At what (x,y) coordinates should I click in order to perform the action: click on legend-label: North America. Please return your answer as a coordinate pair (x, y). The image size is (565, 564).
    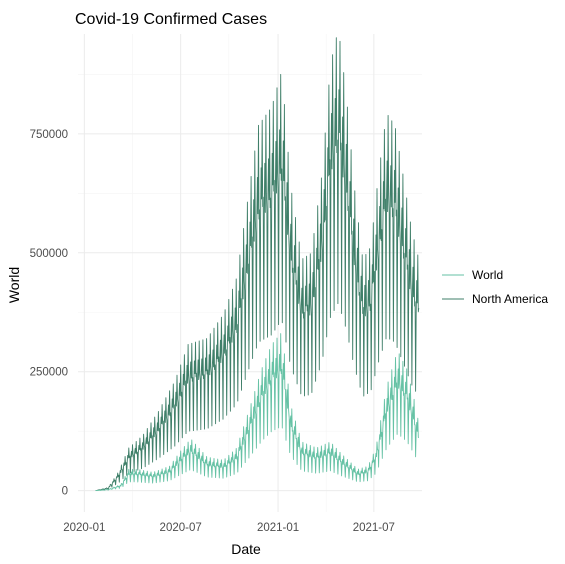
    Looking at the image, I should click on (510, 299).